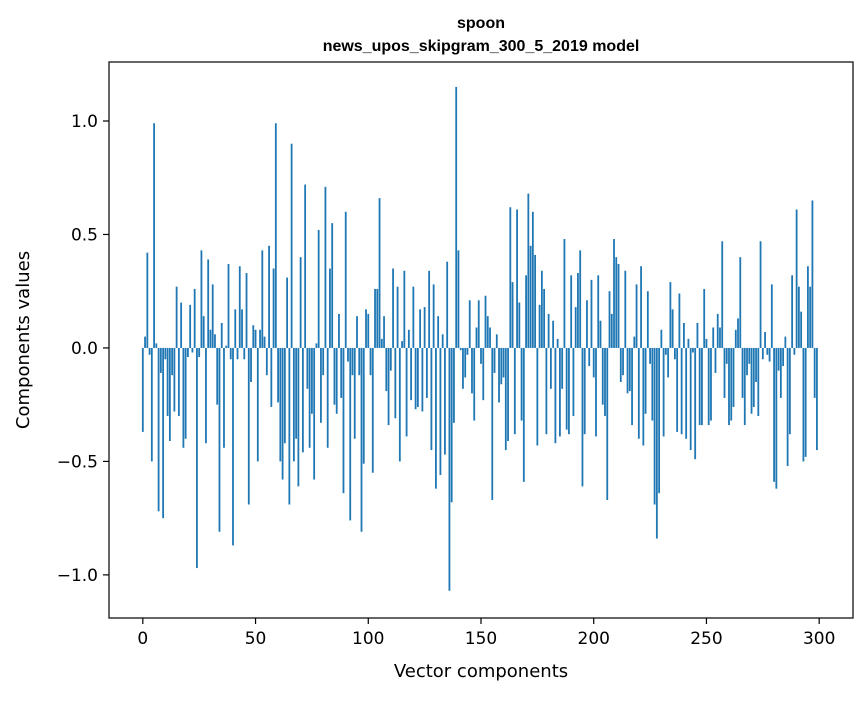  What do you see at coordinates (84, 122) in the screenshot?
I see `y-tick-label: 1.0` at bounding box center [84, 122].